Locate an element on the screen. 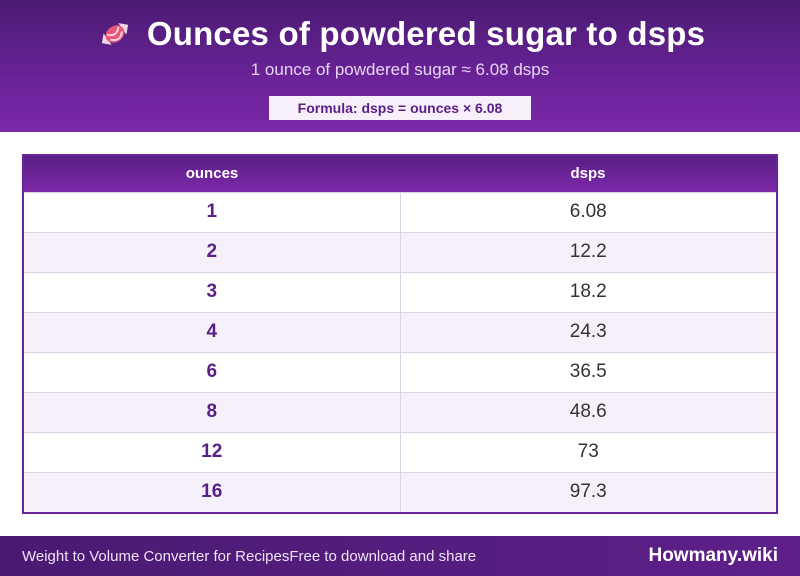 The image size is (800, 576). table-row: 8 48.6 is located at coordinates (400, 411).